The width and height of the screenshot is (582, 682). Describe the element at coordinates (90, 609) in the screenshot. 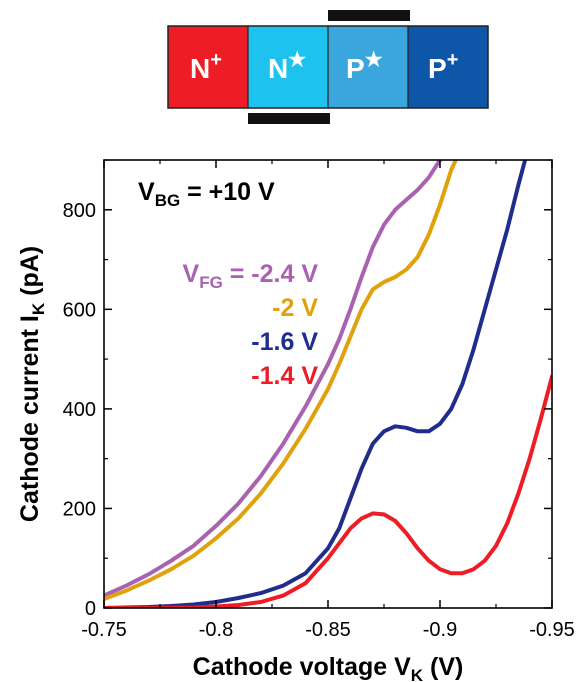

I see `y-tick-label-0: 0` at that location.